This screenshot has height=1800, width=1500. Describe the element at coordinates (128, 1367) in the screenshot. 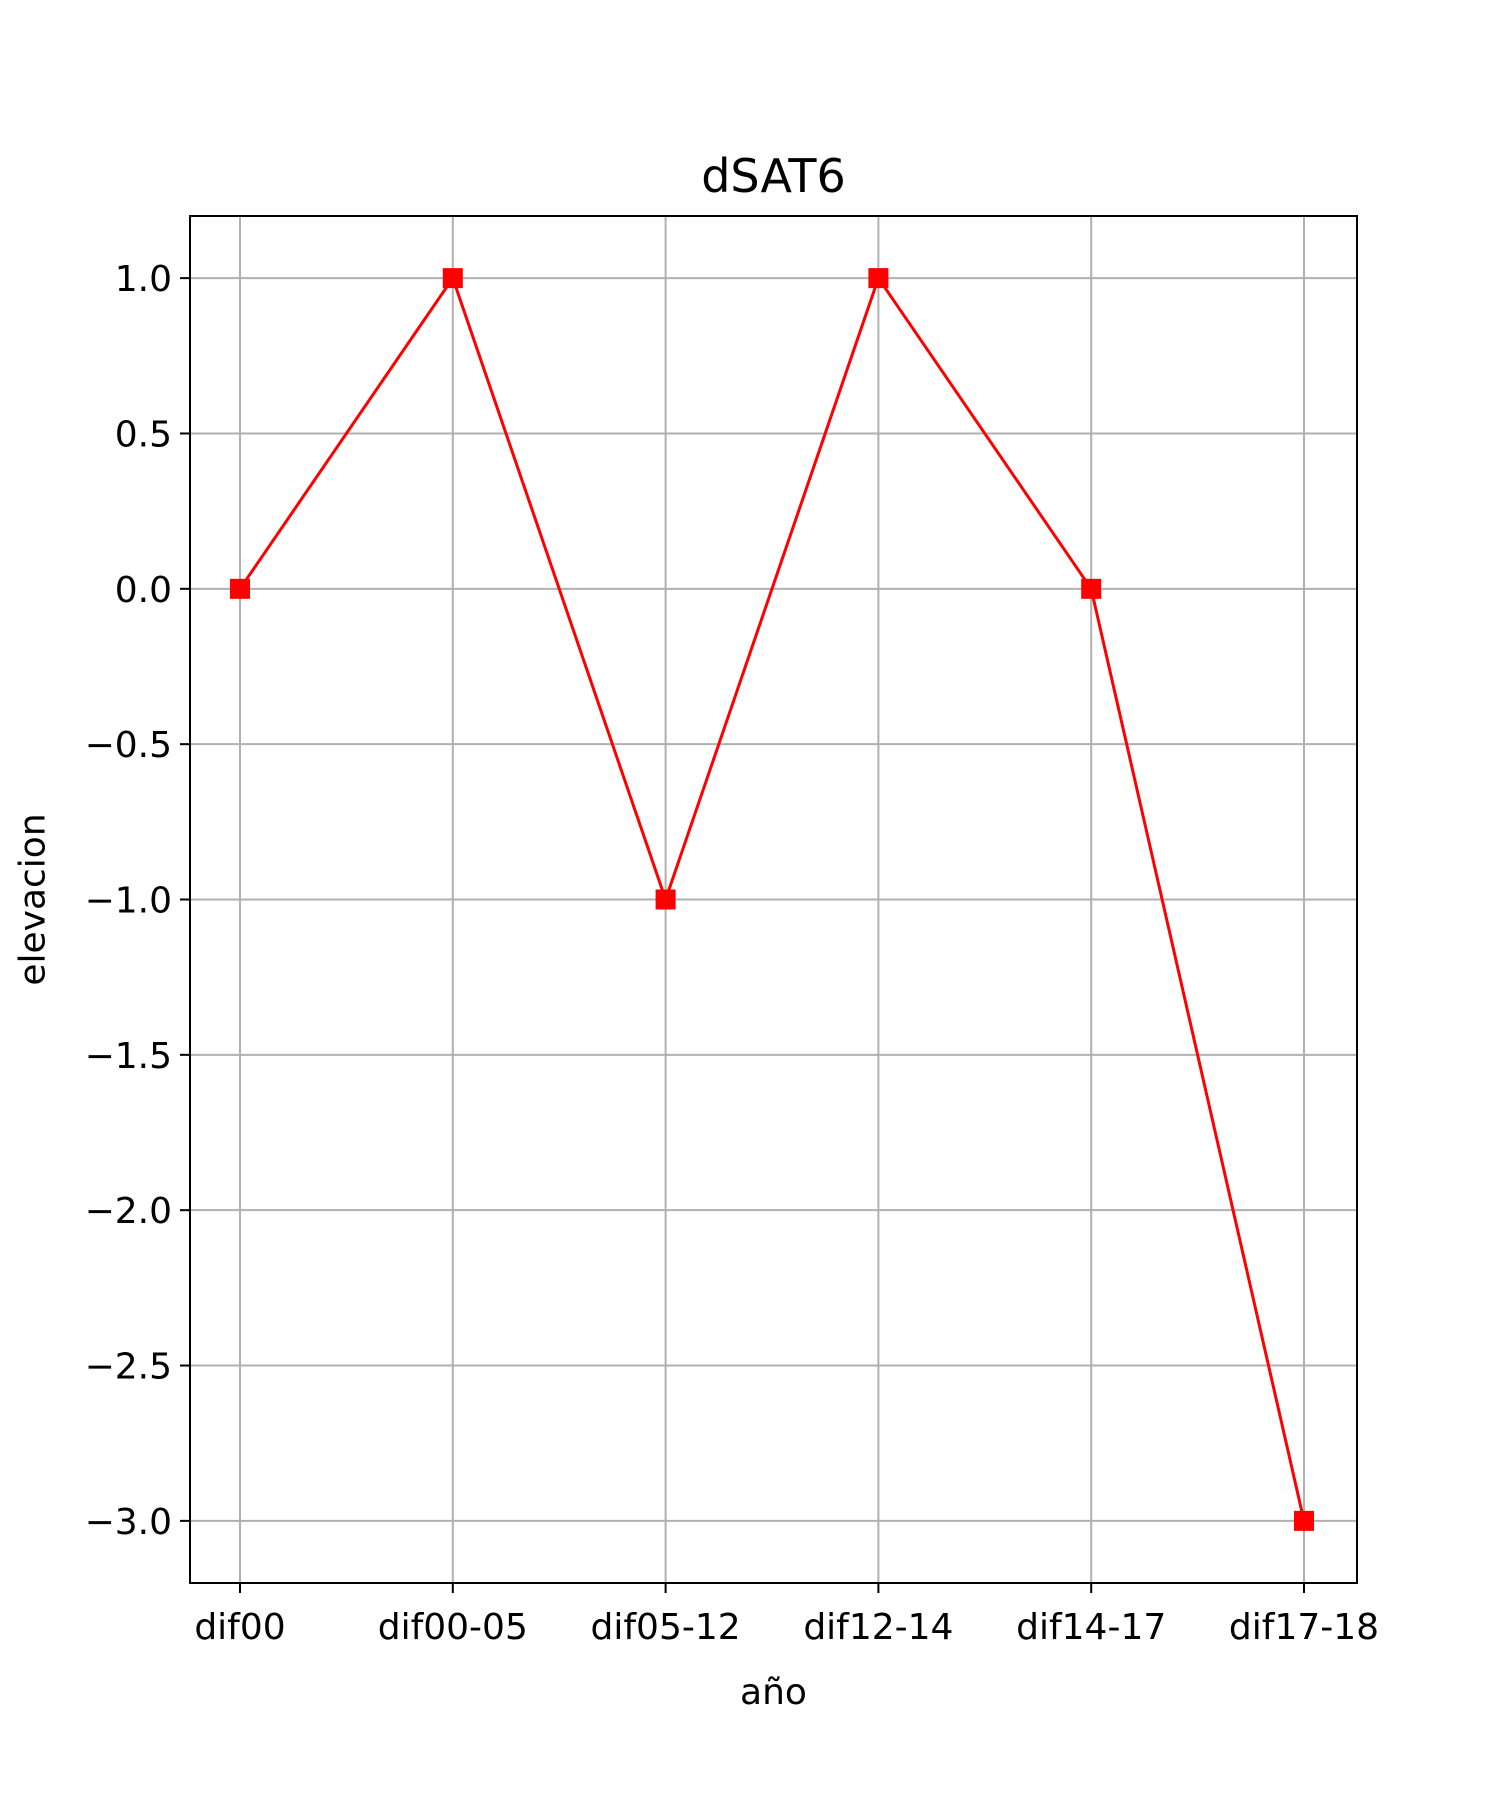

I see `y-tick-label: −2.5` at that location.